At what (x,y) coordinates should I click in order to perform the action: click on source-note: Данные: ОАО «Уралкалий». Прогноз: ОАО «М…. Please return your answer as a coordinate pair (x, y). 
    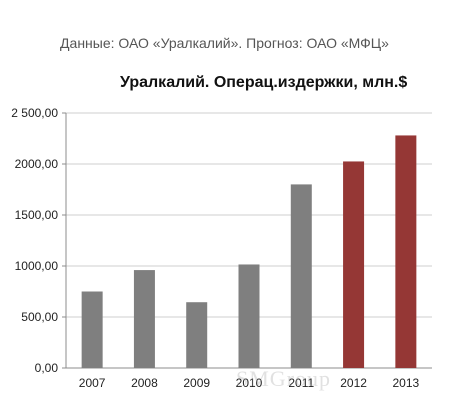
    Looking at the image, I should click on (224, 43).